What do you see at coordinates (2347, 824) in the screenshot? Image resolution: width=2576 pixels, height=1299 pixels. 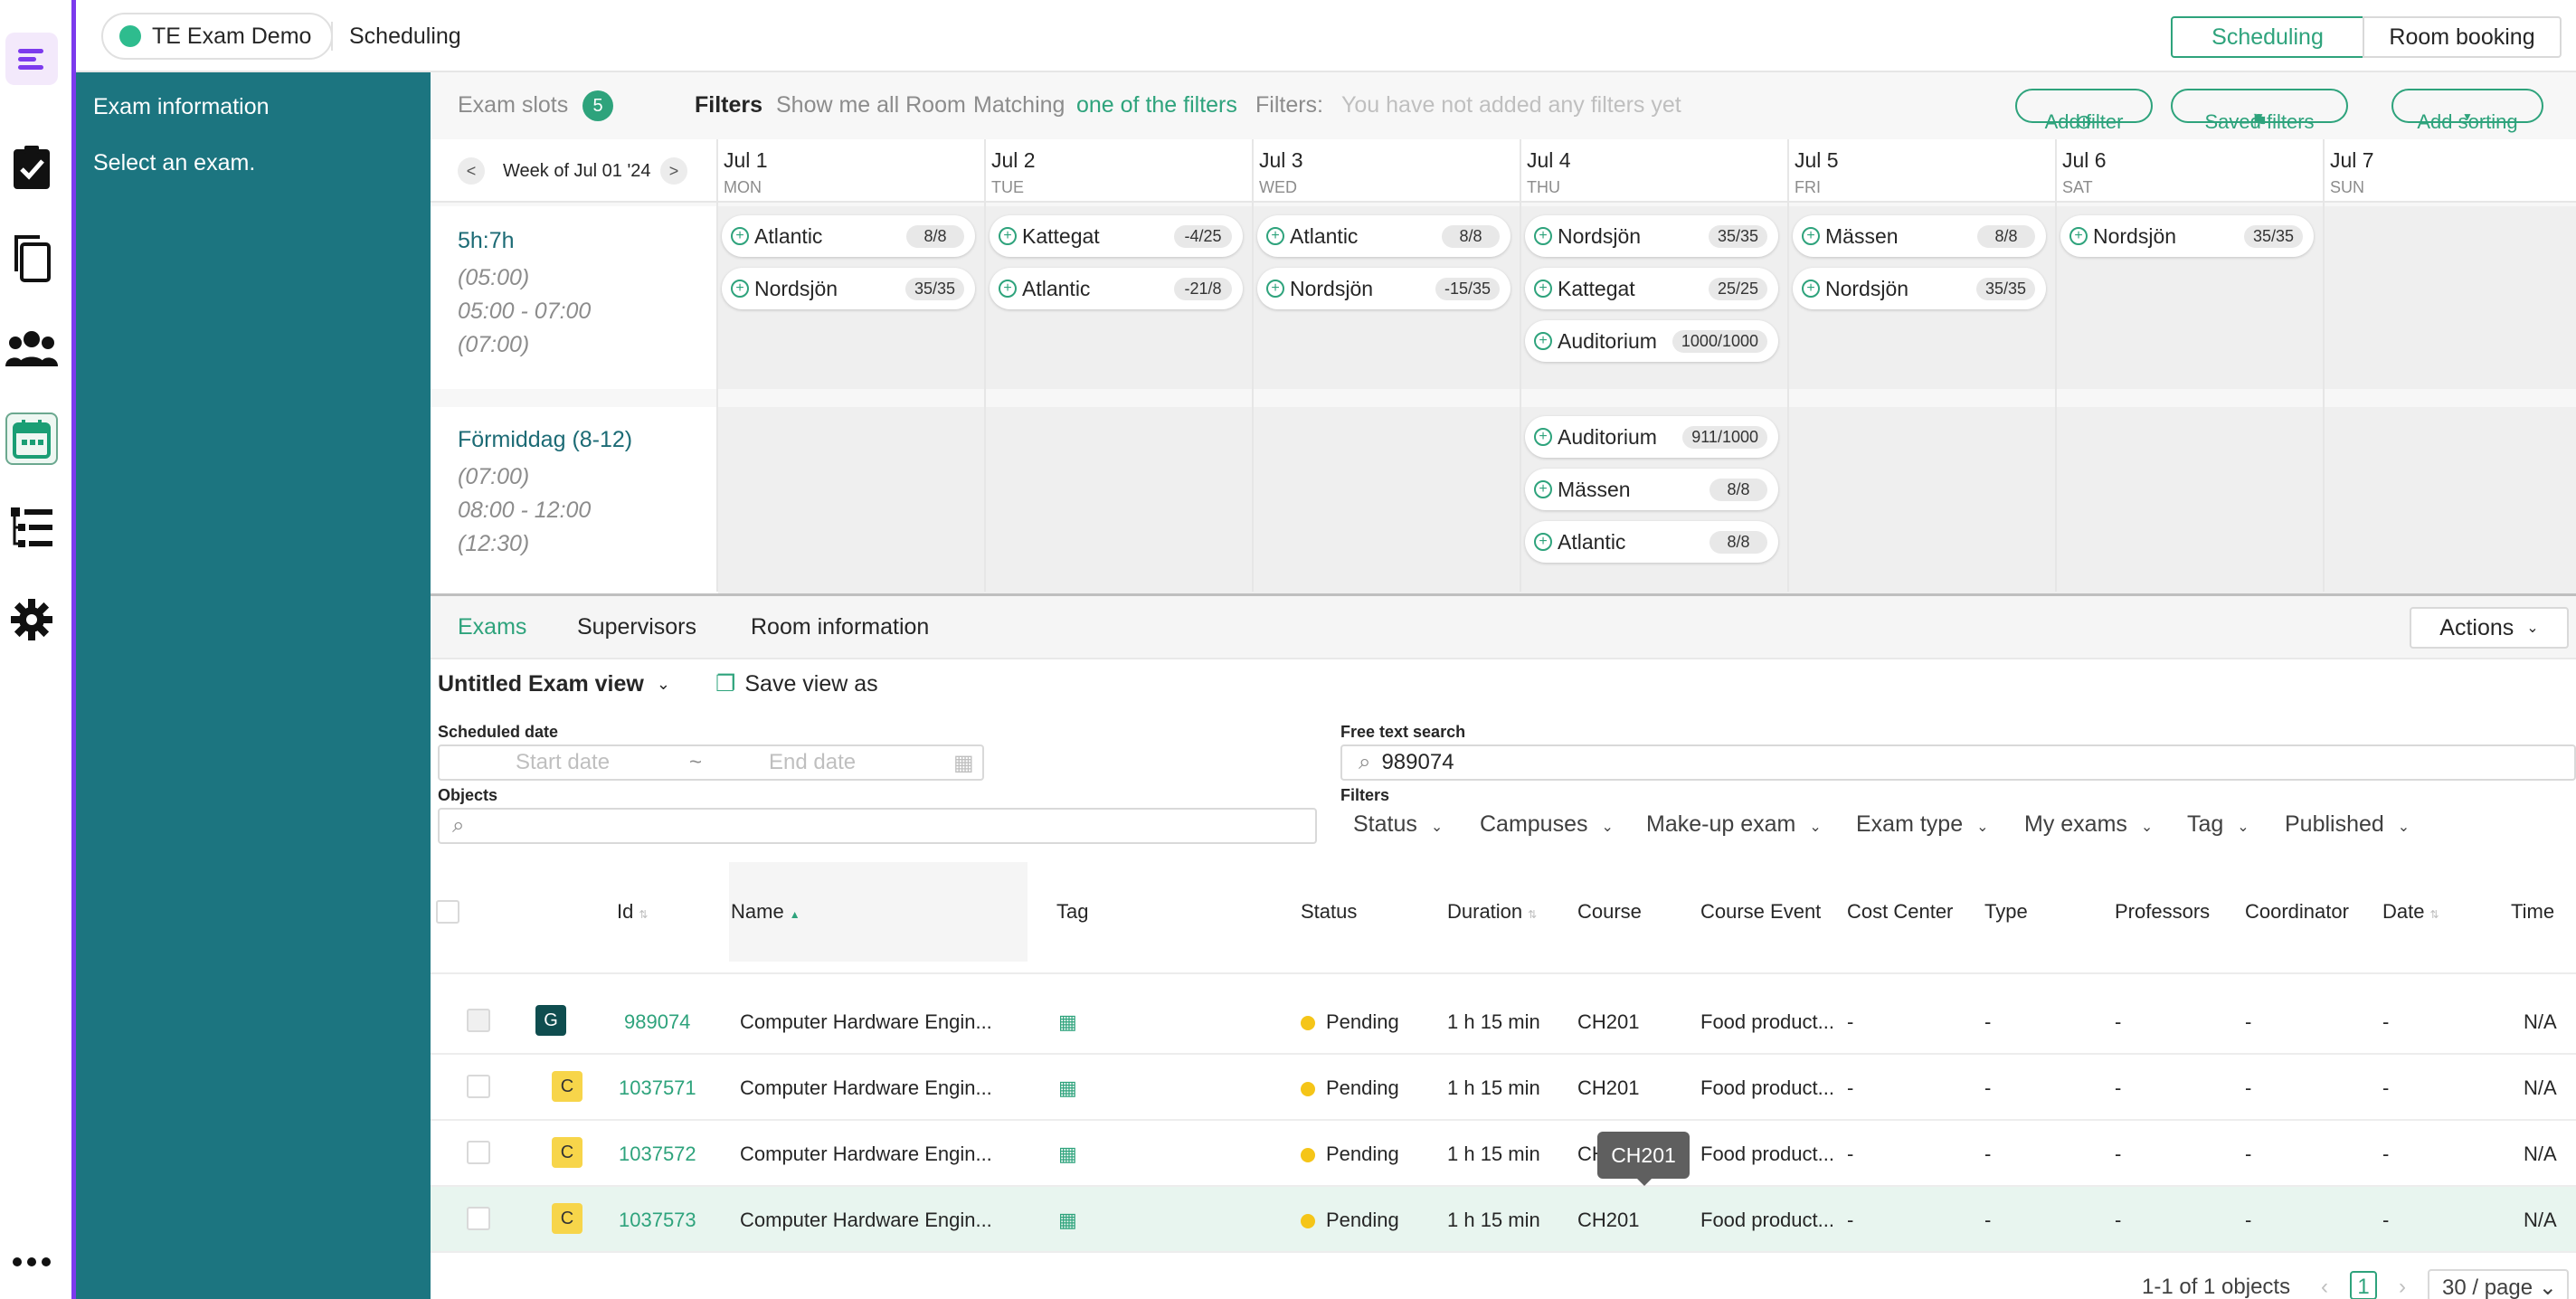 I see `filter-dropdown: Published ⌄` at bounding box center [2347, 824].